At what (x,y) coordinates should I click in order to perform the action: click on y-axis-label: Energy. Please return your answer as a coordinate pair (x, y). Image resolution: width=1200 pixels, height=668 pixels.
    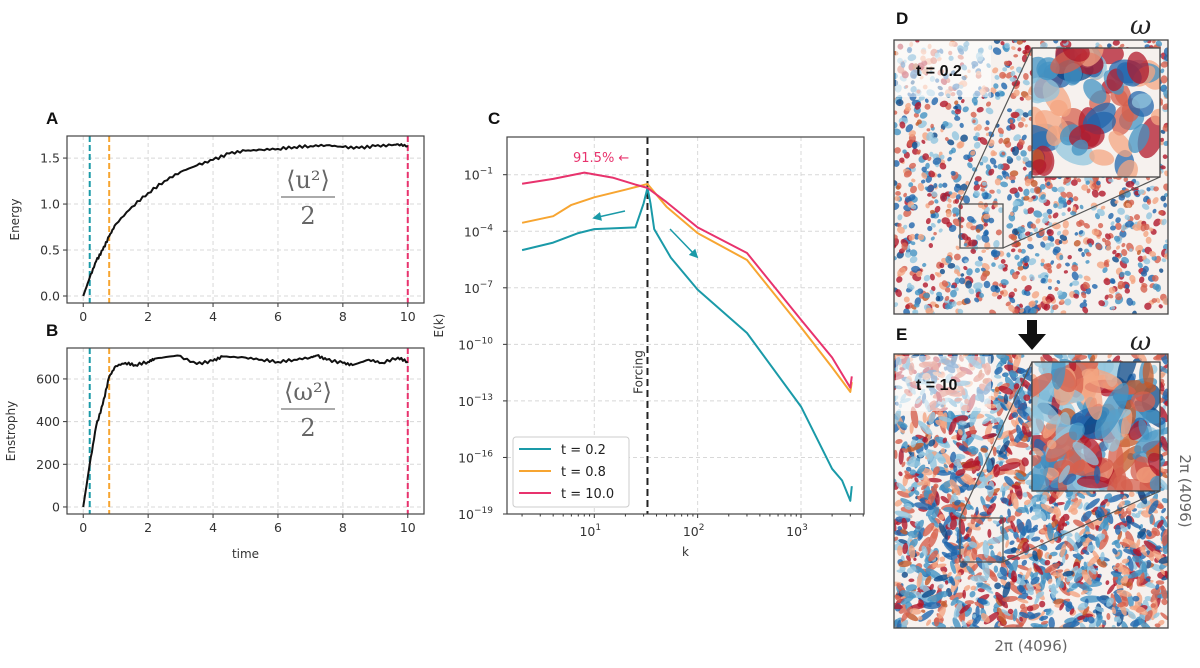
    Looking at the image, I should click on (15, 219).